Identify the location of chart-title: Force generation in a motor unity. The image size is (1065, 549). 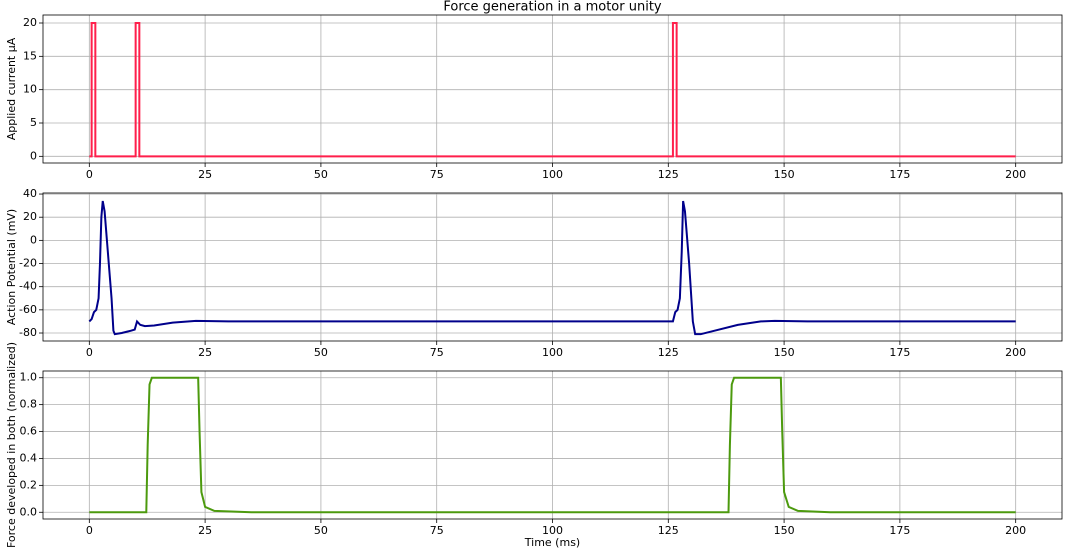
(552, 7).